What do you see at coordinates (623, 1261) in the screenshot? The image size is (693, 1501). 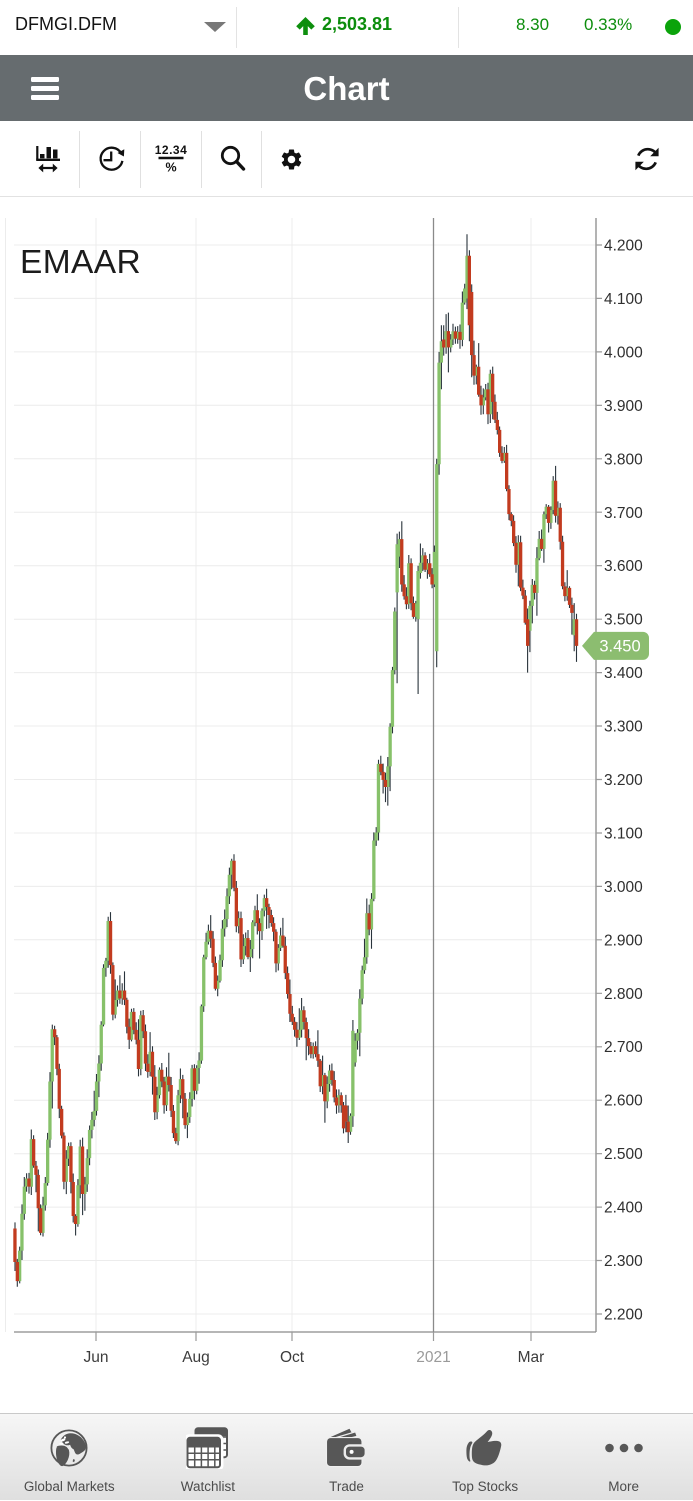 I see `svg-text: 2.300` at bounding box center [623, 1261].